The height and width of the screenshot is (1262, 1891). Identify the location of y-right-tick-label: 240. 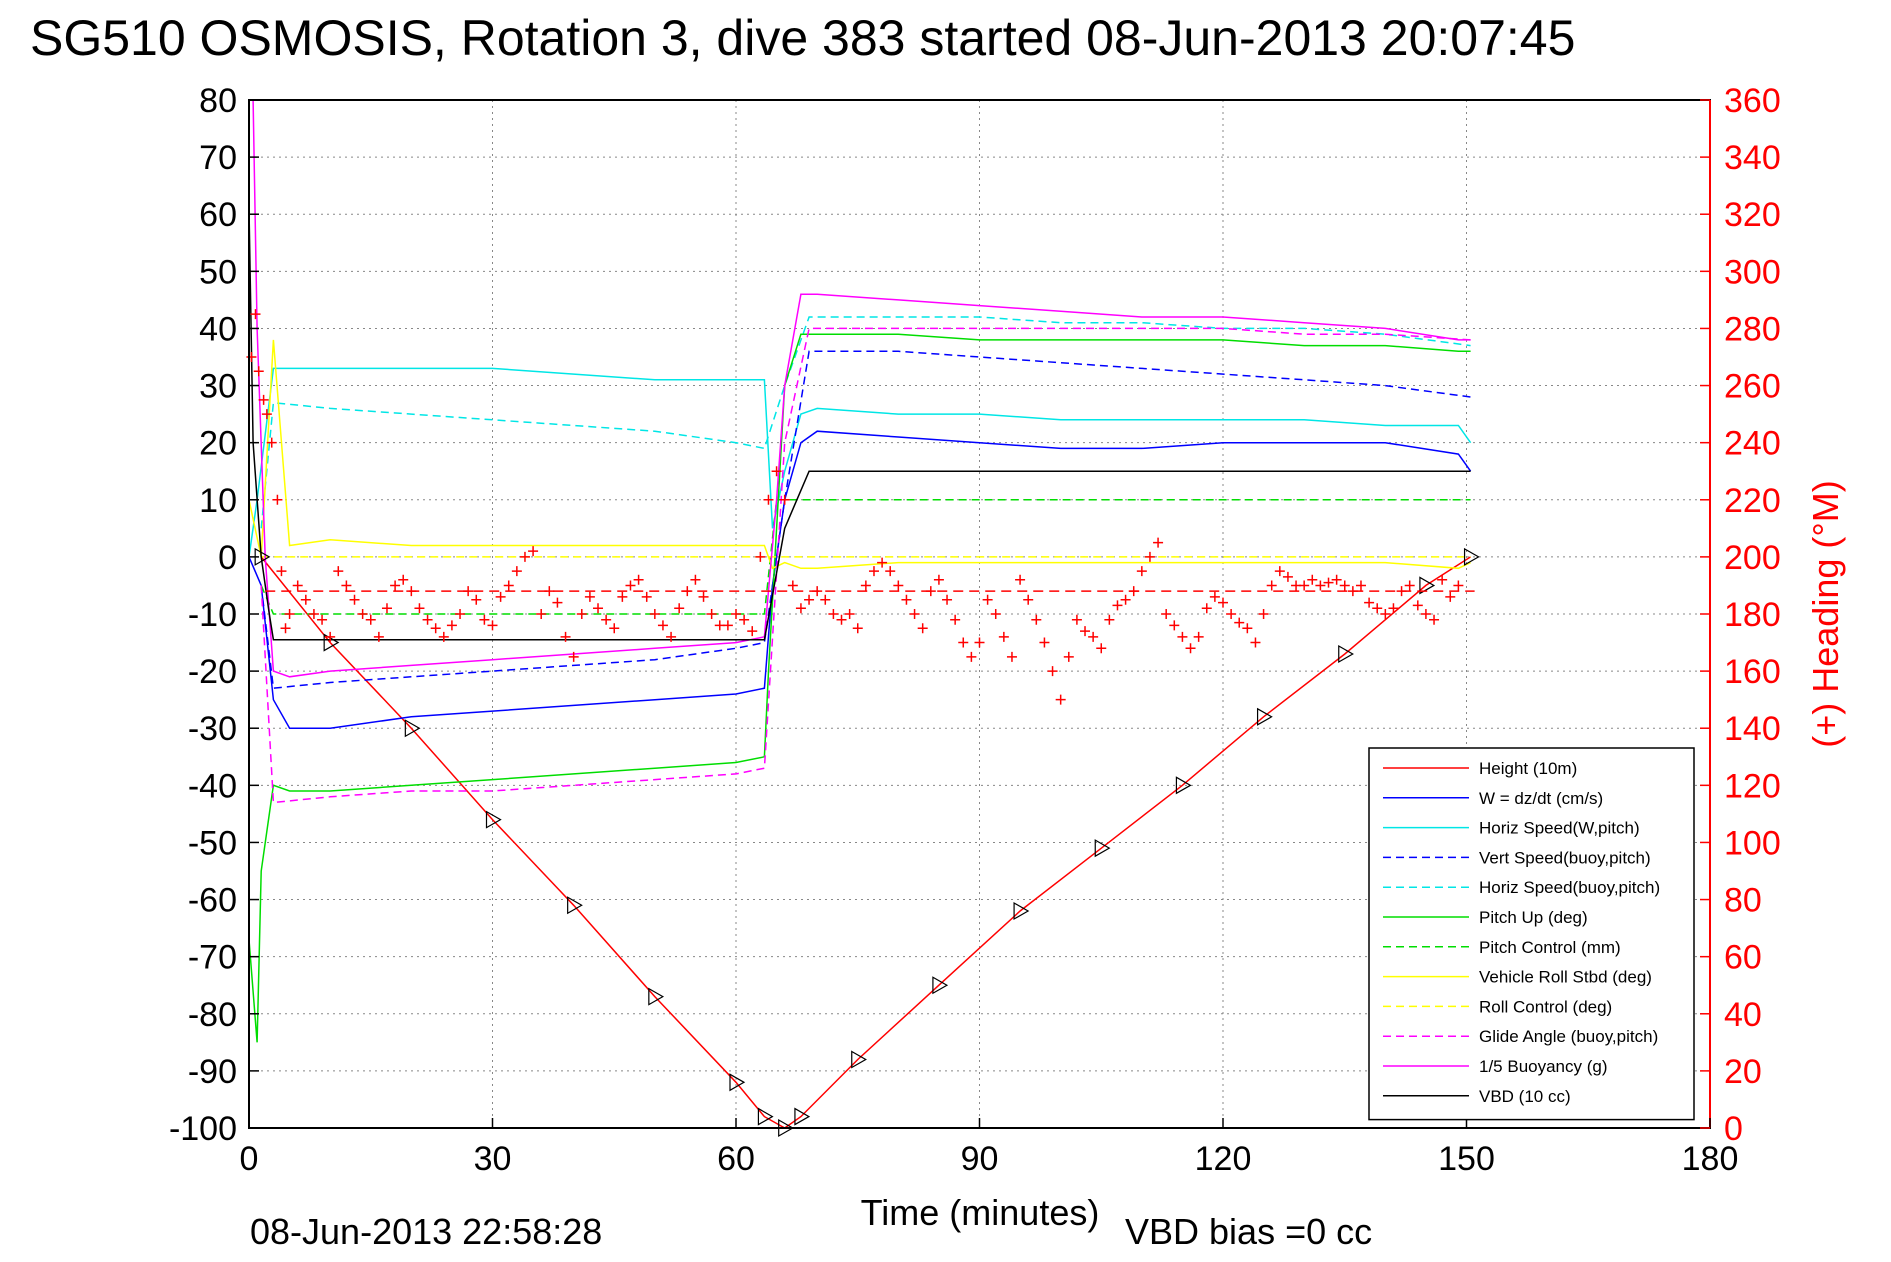
(1752, 444).